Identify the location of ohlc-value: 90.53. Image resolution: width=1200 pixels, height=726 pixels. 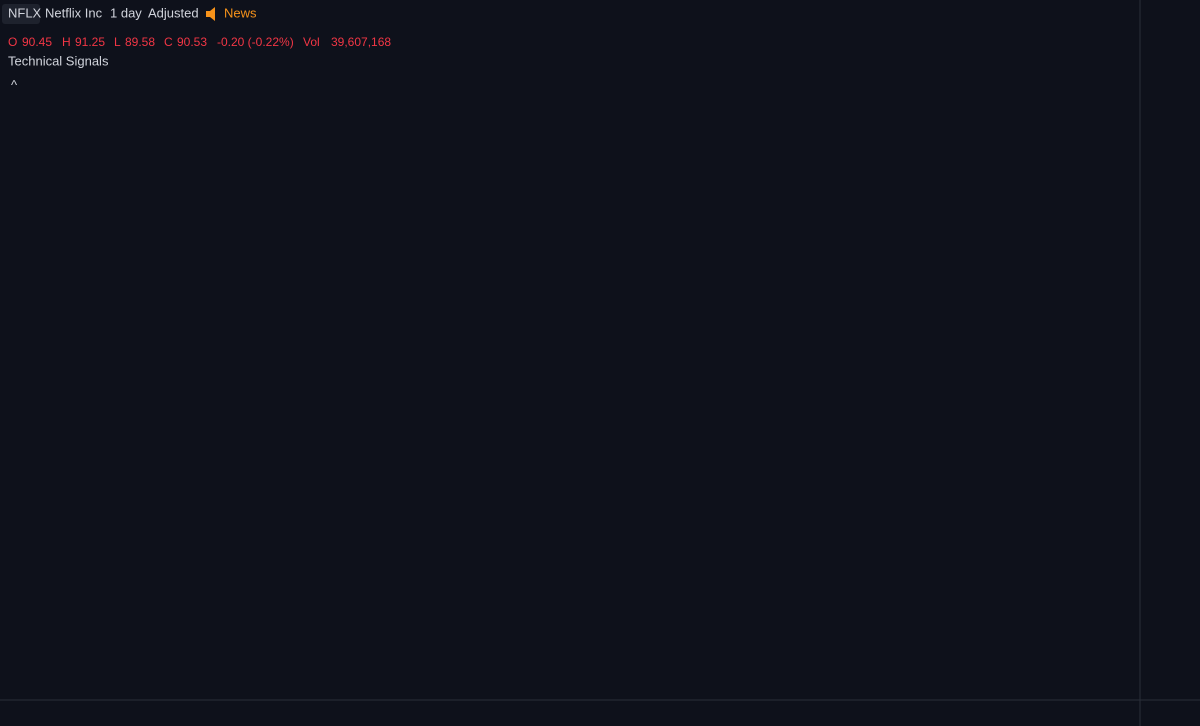
(192, 42).